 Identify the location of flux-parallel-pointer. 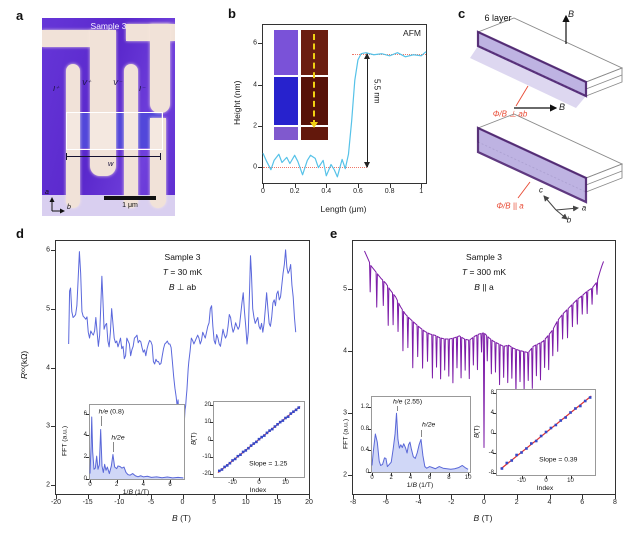
(524, 190).